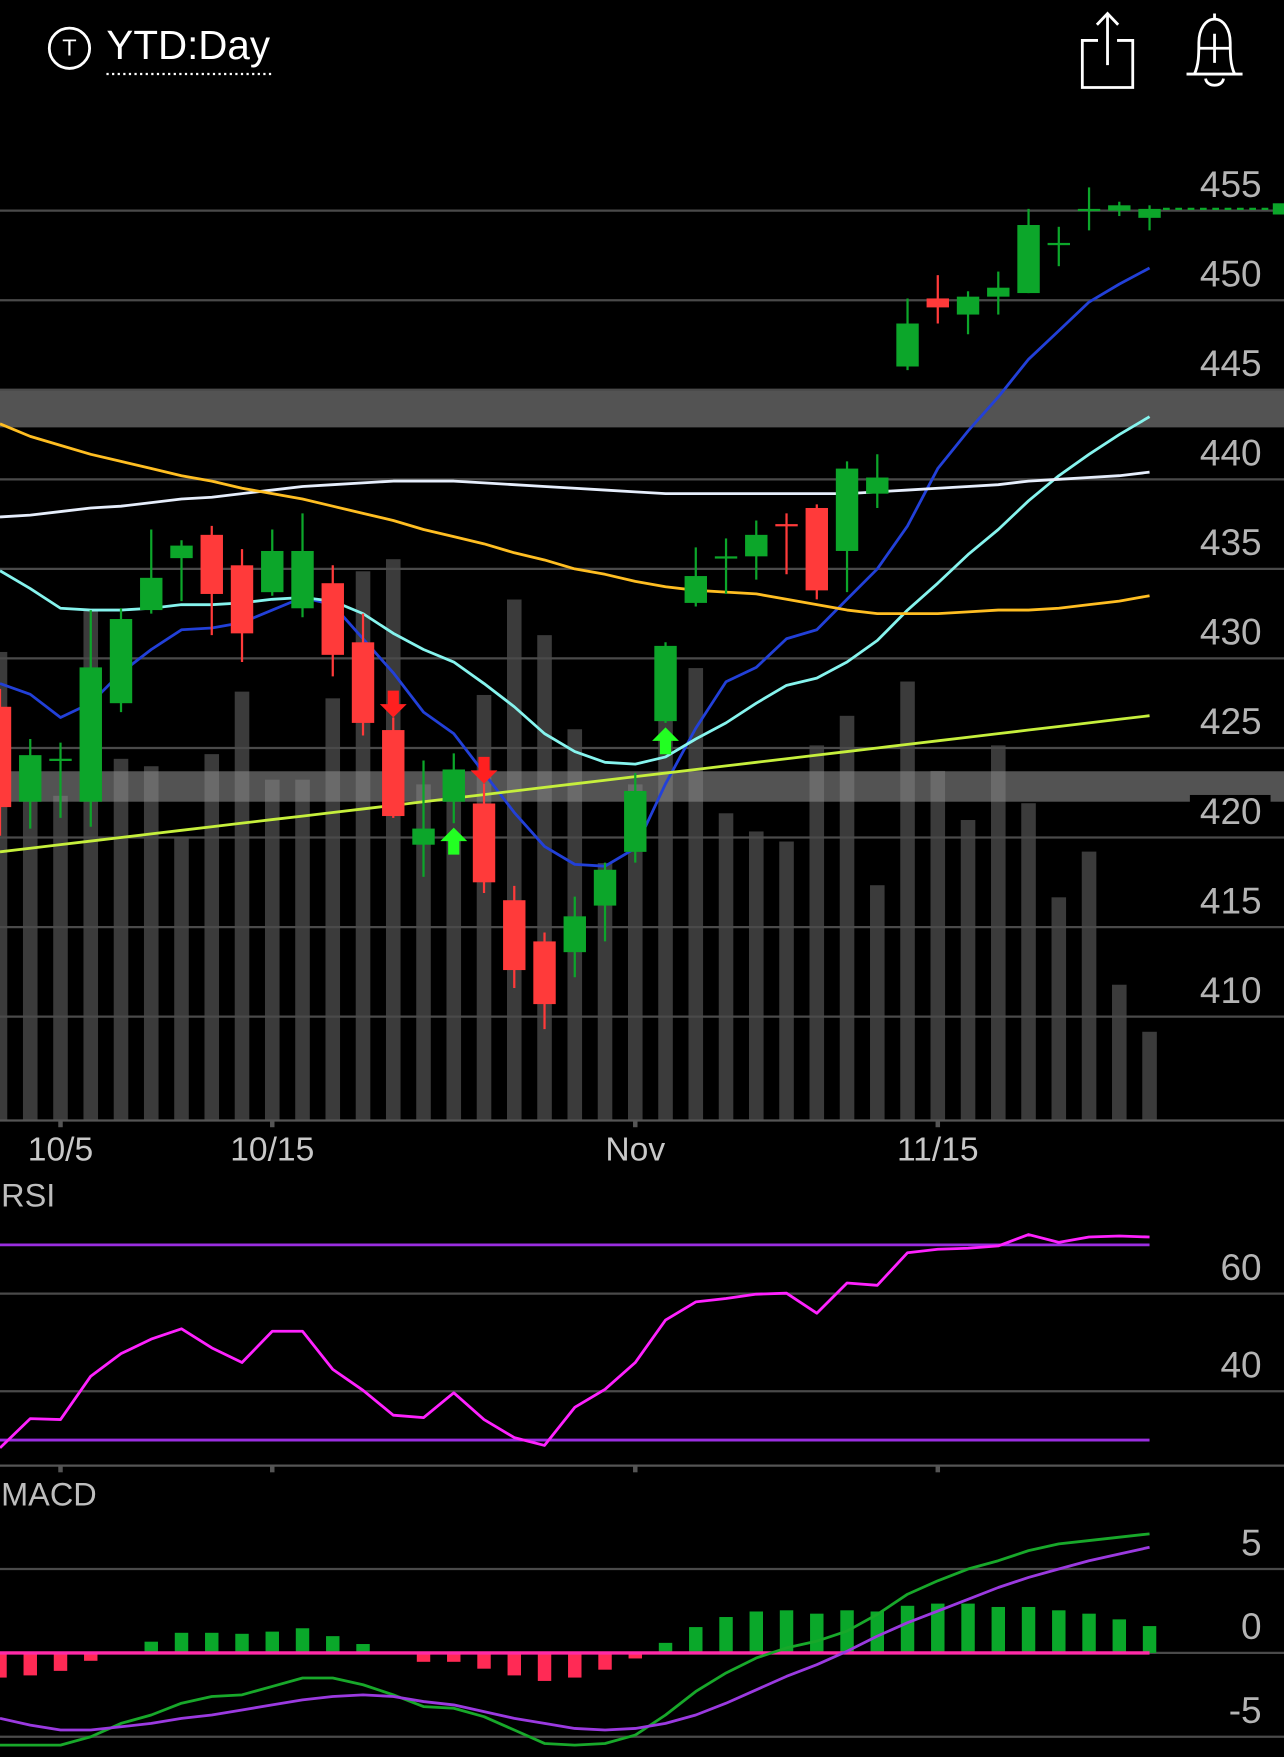  I want to click on y-tick-label: 60, so click(1240, 1267).